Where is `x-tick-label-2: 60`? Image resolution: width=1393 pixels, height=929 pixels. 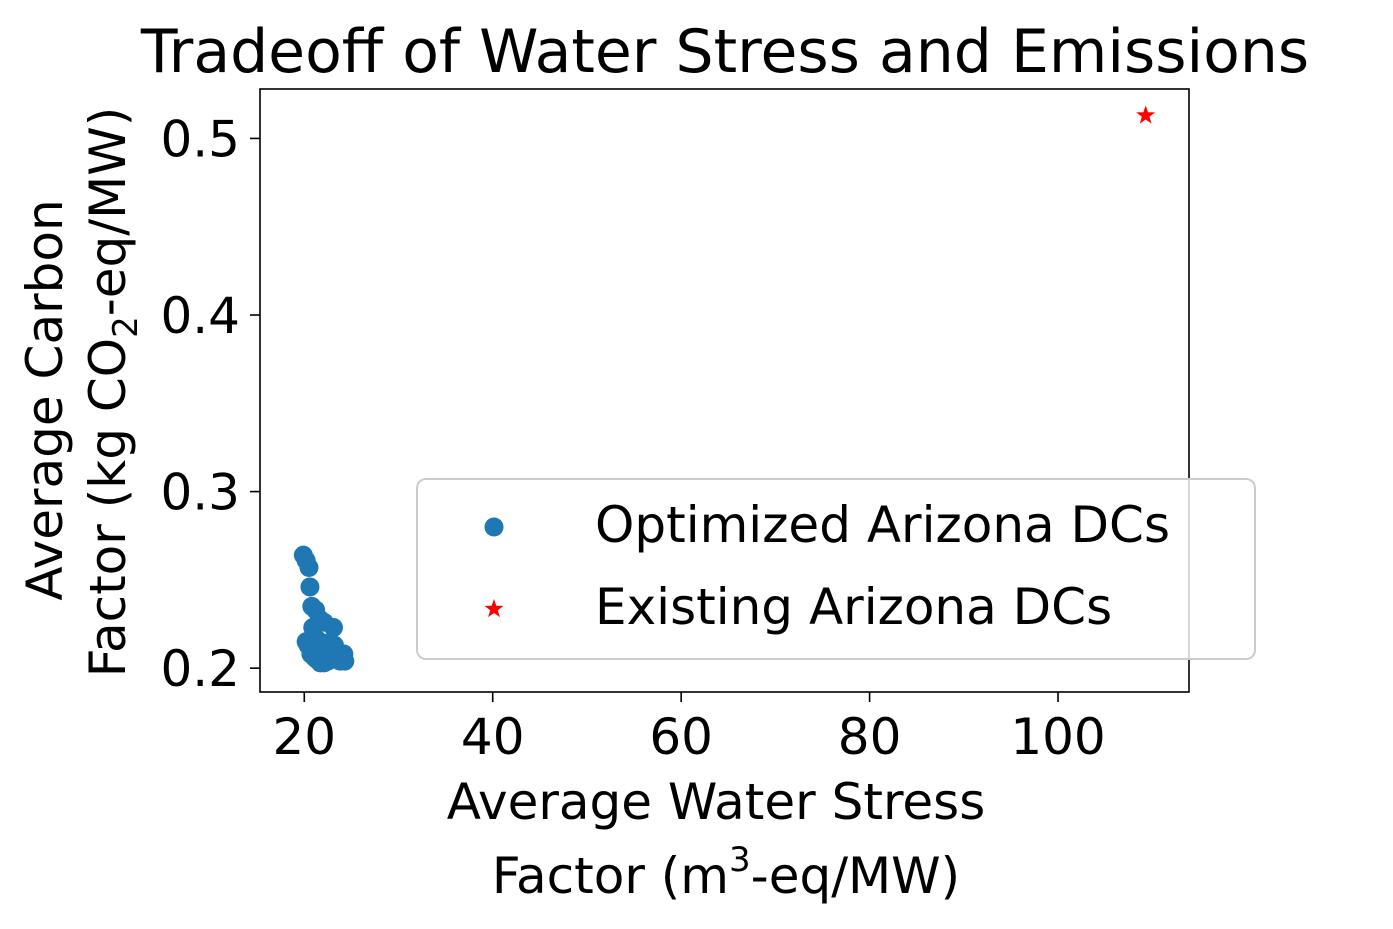
x-tick-label-2: 60 is located at coordinates (681, 737).